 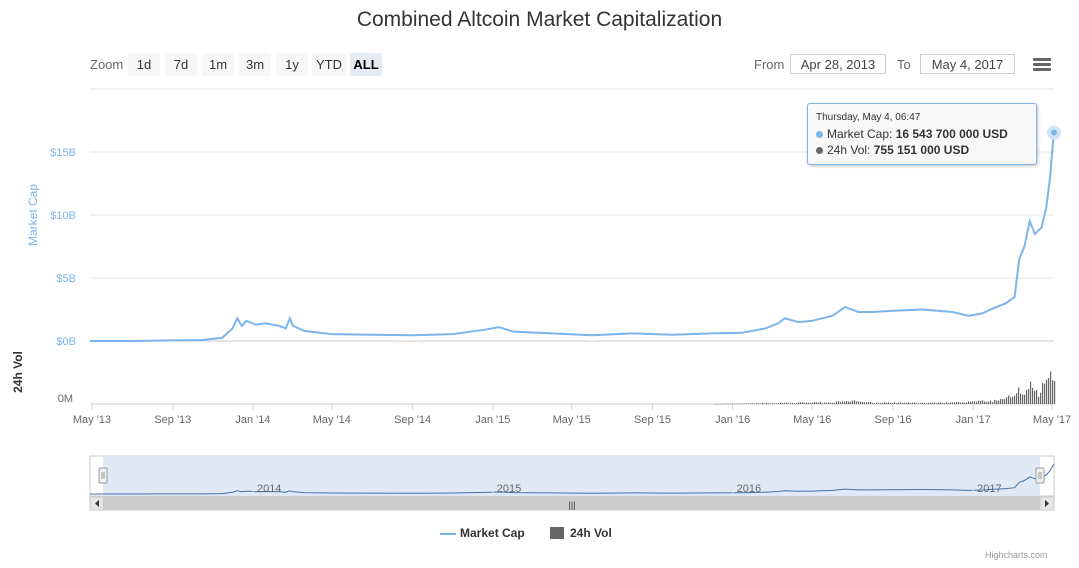 I want to click on scroll-left-arrow-icon, so click(x=97, y=503).